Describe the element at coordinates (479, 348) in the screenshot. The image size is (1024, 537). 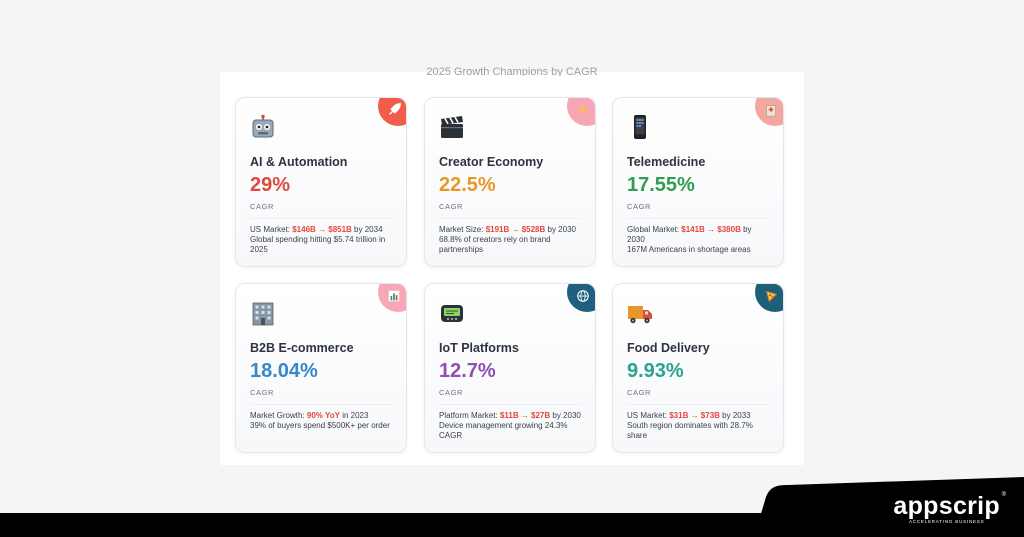
I see `card-title: IoT Platforms` at that location.